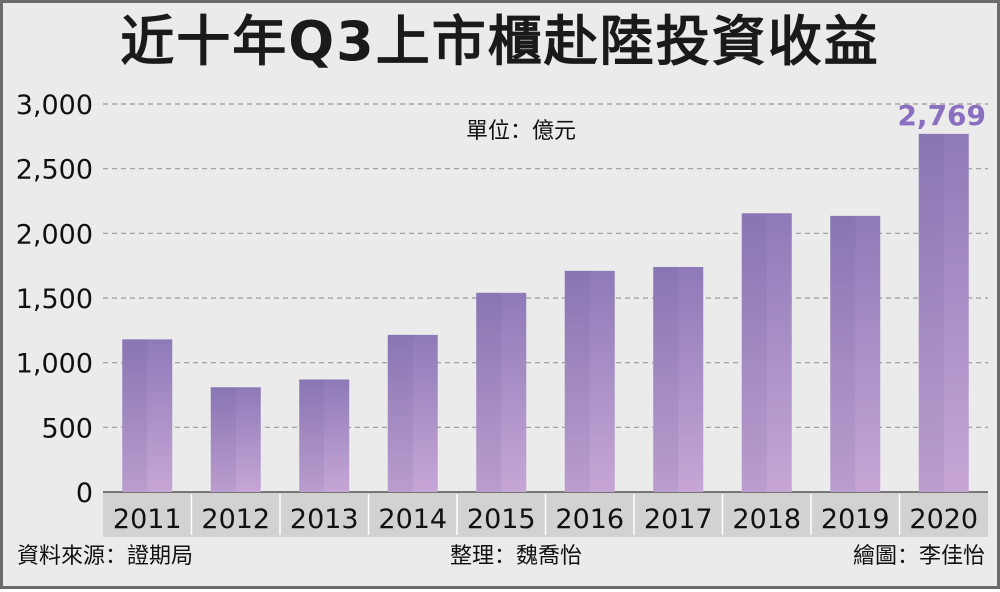 The image size is (1000, 592). I want to click on illustrator-credit: 繪圖：李佳怡, so click(918, 556).